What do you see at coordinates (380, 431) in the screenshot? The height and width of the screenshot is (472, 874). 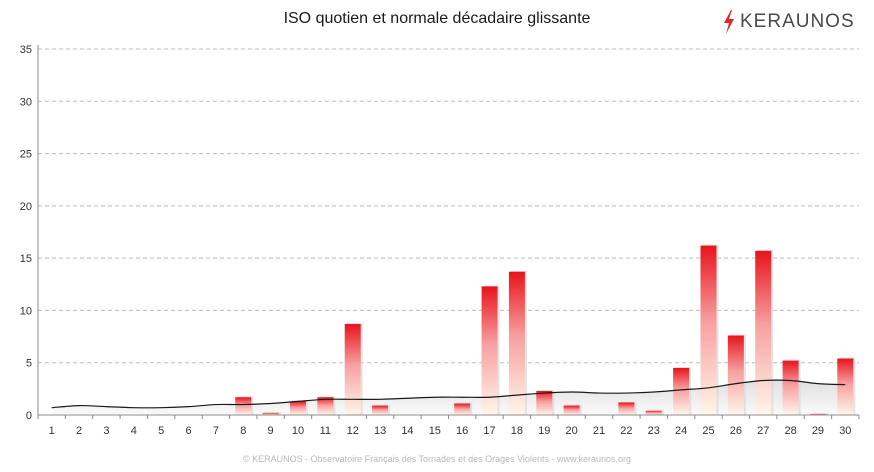 I see `x-tick-label: 13` at bounding box center [380, 431].